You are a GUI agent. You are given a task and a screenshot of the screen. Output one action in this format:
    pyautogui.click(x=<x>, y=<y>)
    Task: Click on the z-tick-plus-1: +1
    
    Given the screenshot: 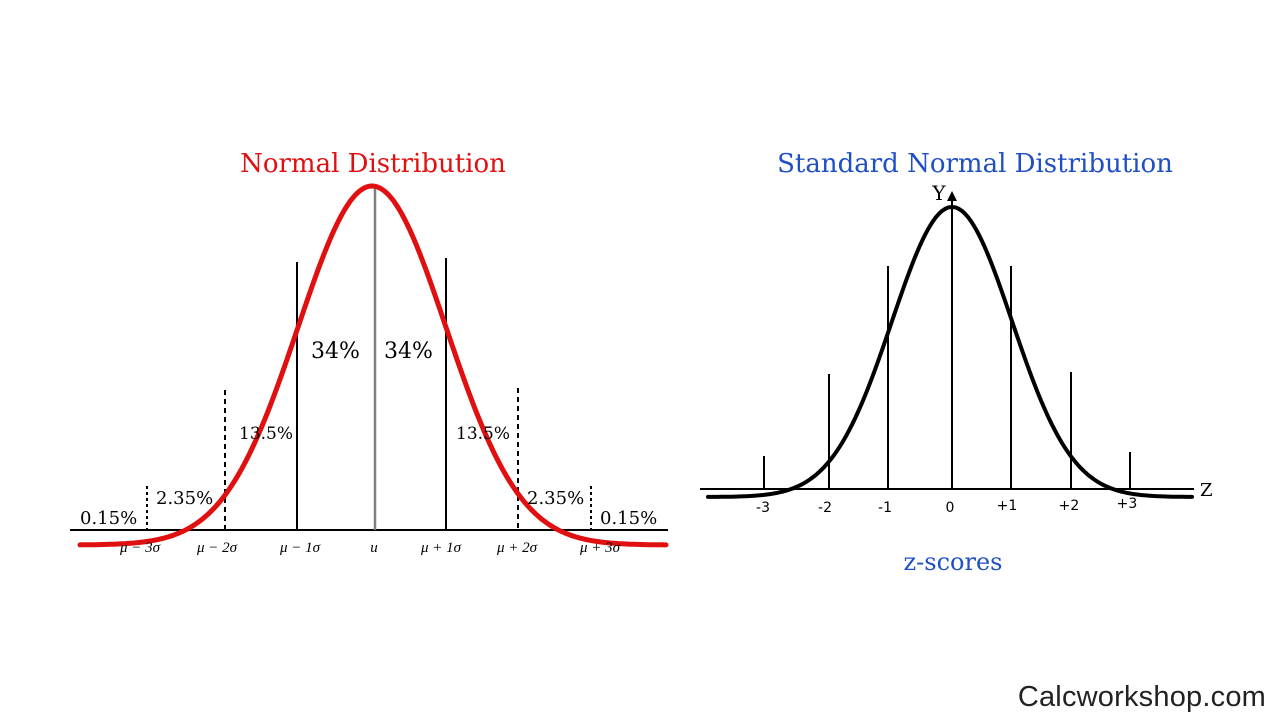 What is the action you would take?
    pyautogui.click(x=1007, y=506)
    